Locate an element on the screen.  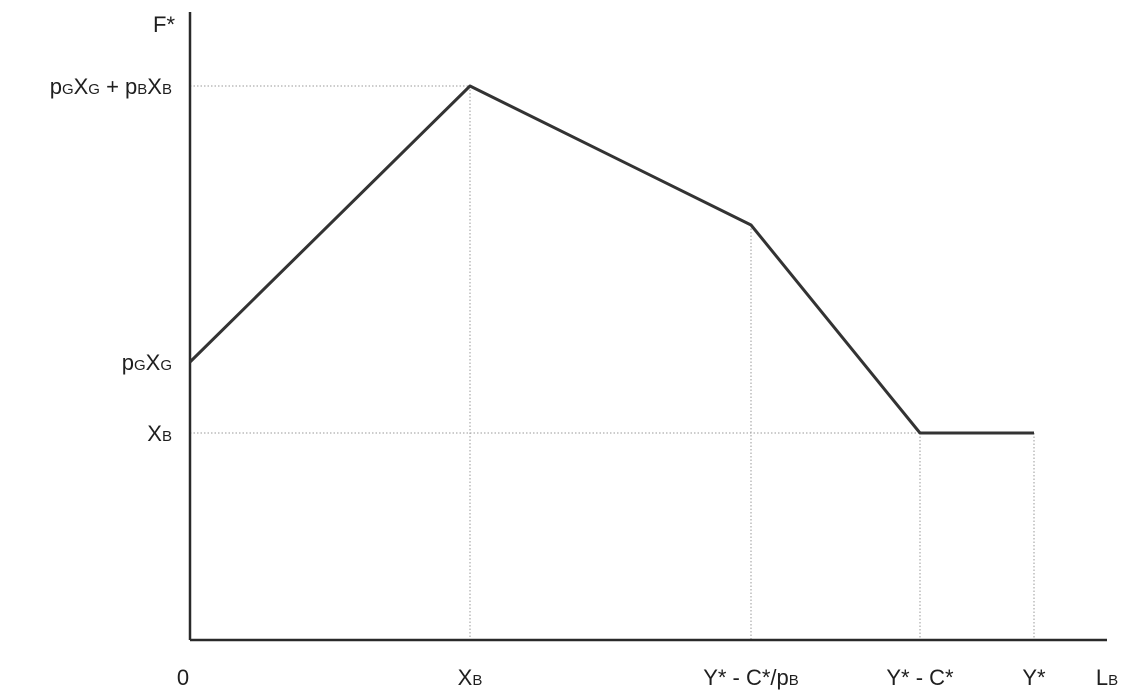
x-tick-label: Y* - C* is located at coordinates (920, 677).